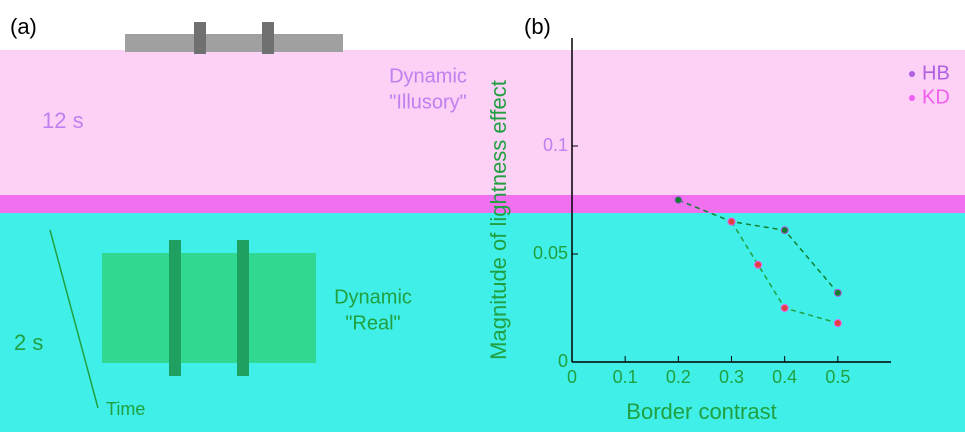 This screenshot has width=965, height=437. Describe the element at coordinates (63, 120) in the screenshot. I see `duration: 12 s` at that location.